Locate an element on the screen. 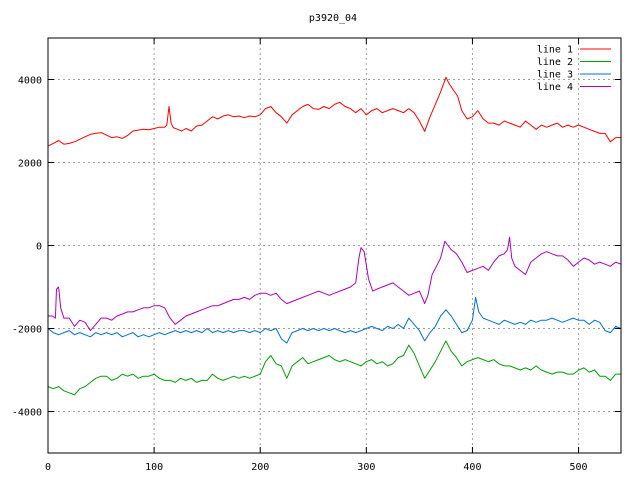  y-tick-label: -4000 is located at coordinates (27, 413).